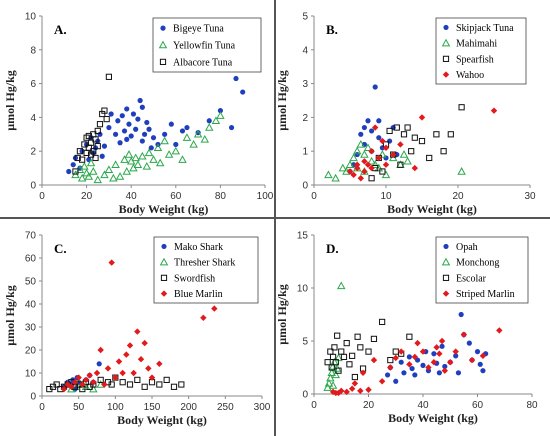 The image size is (550, 436). I want to click on x-tick-label: 60, so click(478, 405).